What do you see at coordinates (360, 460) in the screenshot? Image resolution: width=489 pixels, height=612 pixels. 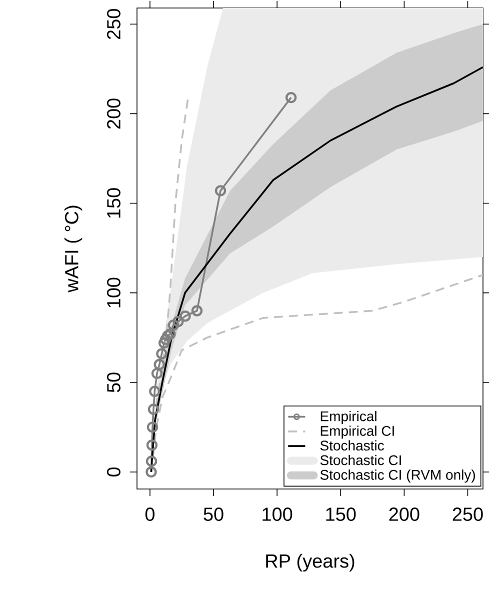 I see `legend-label: Stochastic CI` at bounding box center [360, 460].